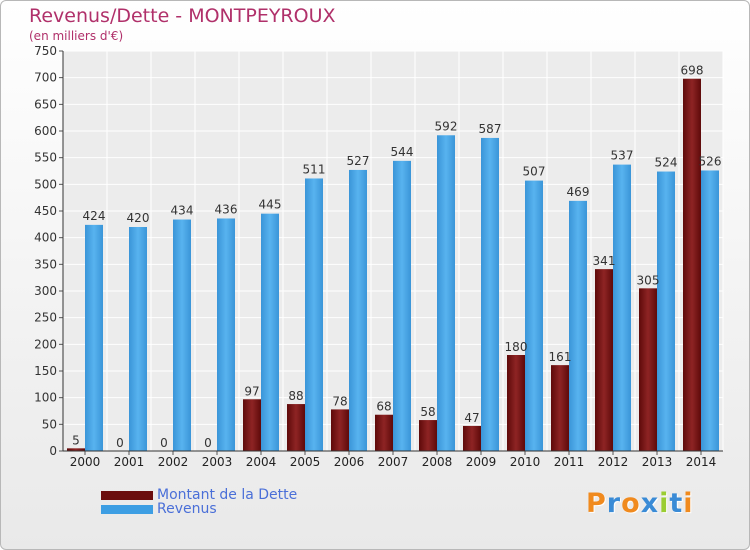 The height and width of the screenshot is (550, 750). Describe the element at coordinates (481, 462) in the screenshot. I see `x-tick-label: 2009` at that location.